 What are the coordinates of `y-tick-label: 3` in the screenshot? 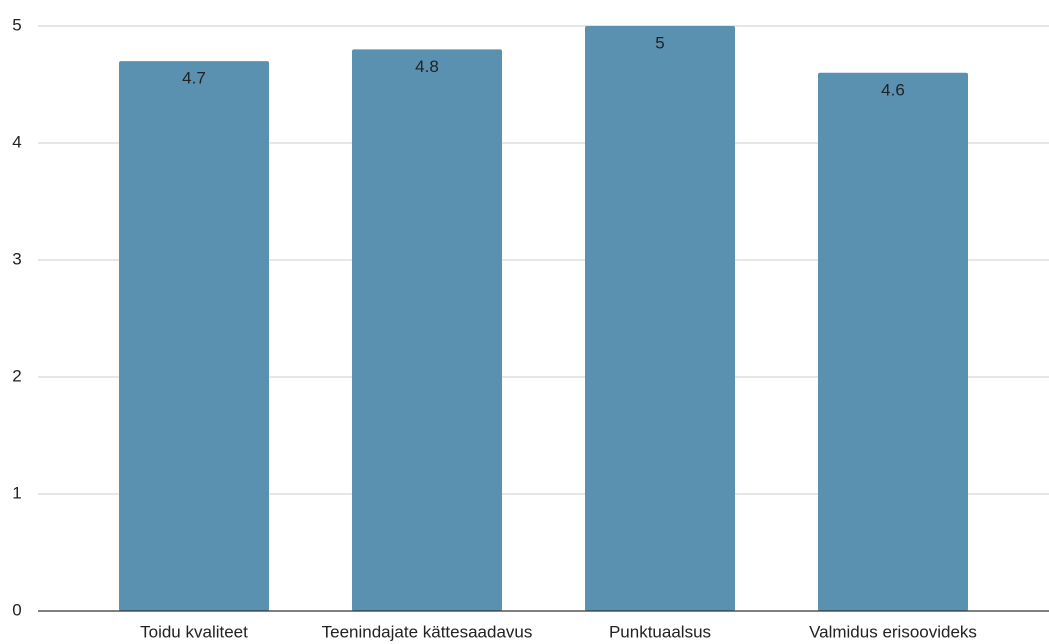 It's located at (16, 258).